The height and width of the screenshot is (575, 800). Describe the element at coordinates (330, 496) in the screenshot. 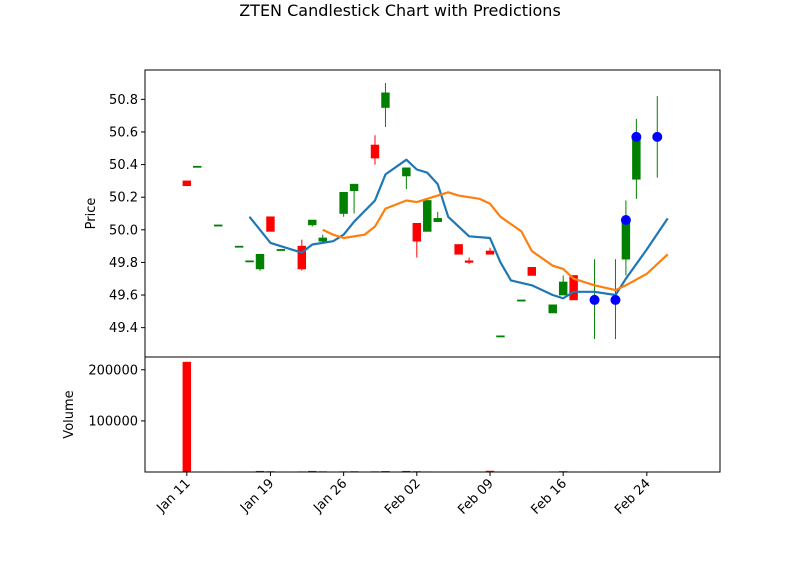

I see `x-tick-label: Jan 26` at that location.